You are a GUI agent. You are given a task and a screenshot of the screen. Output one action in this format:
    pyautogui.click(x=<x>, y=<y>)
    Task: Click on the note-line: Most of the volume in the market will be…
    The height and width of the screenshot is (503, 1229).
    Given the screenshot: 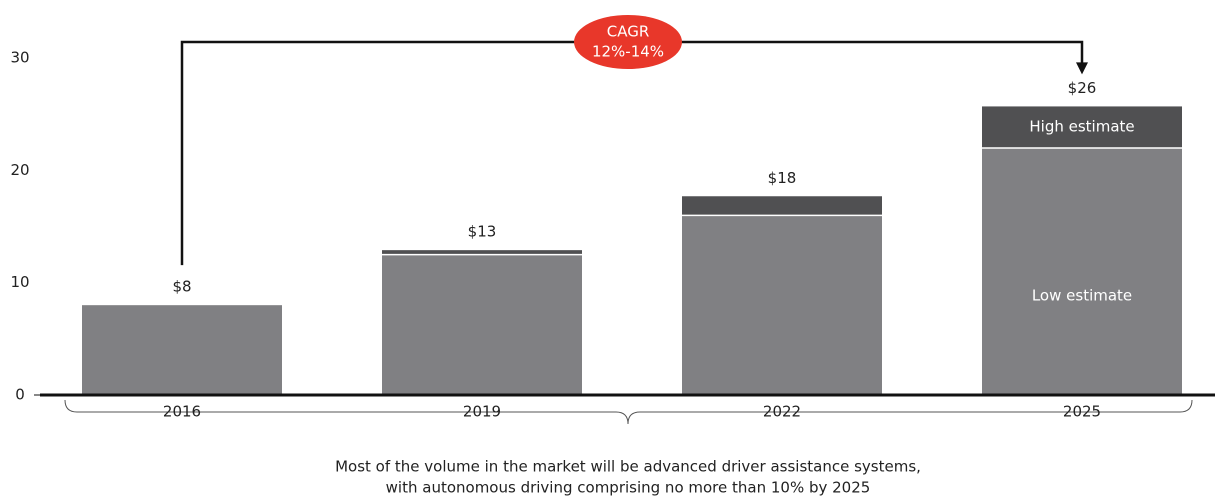 What is the action you would take?
    pyautogui.click(x=628, y=467)
    